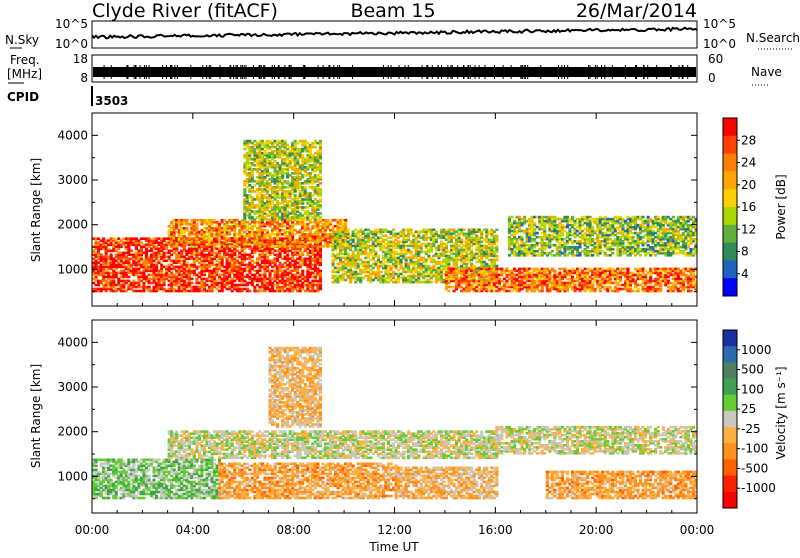 This screenshot has height=558, width=800. I want to click on nsky-trace, so click(394, 33).